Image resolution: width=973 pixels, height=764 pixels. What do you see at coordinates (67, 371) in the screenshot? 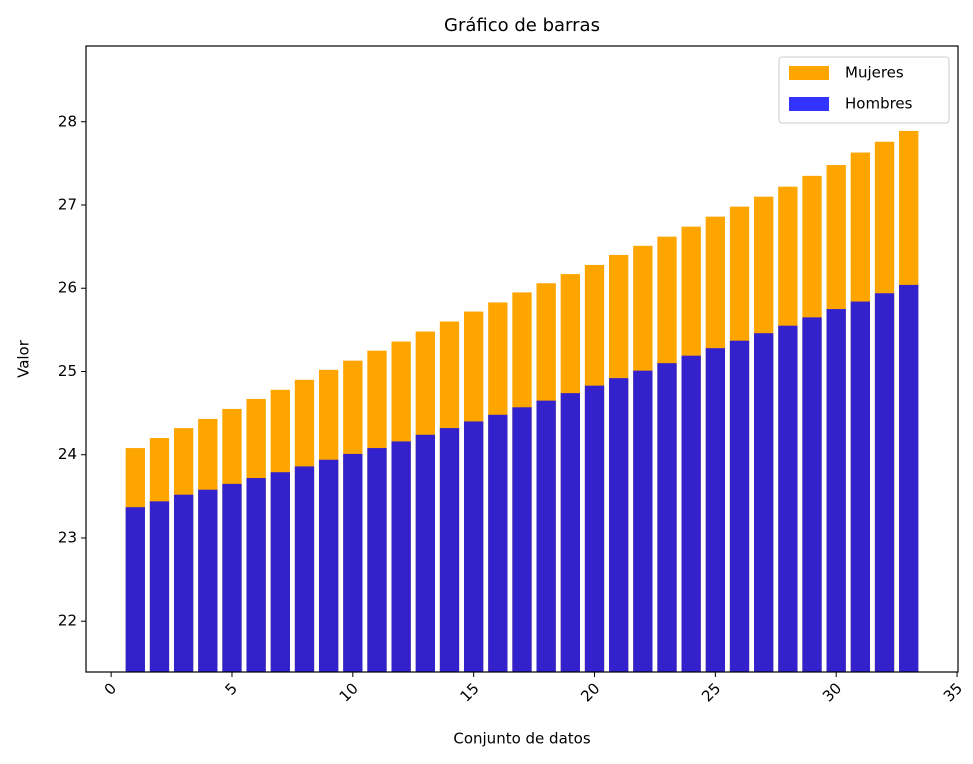
I see `y-tick-label: 25` at bounding box center [67, 371].